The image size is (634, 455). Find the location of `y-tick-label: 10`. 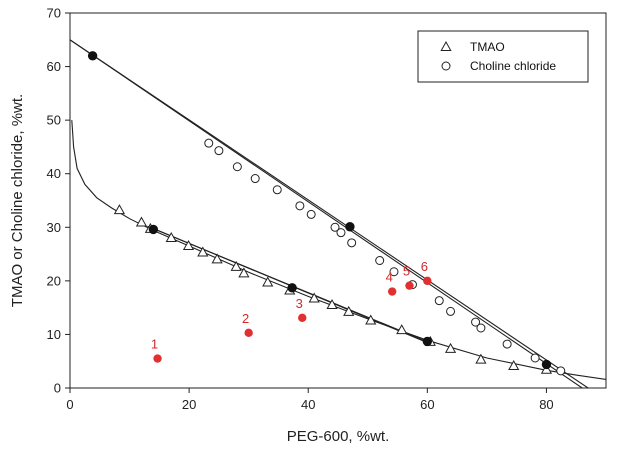

y-tick-label: 10 is located at coordinates (54, 334).